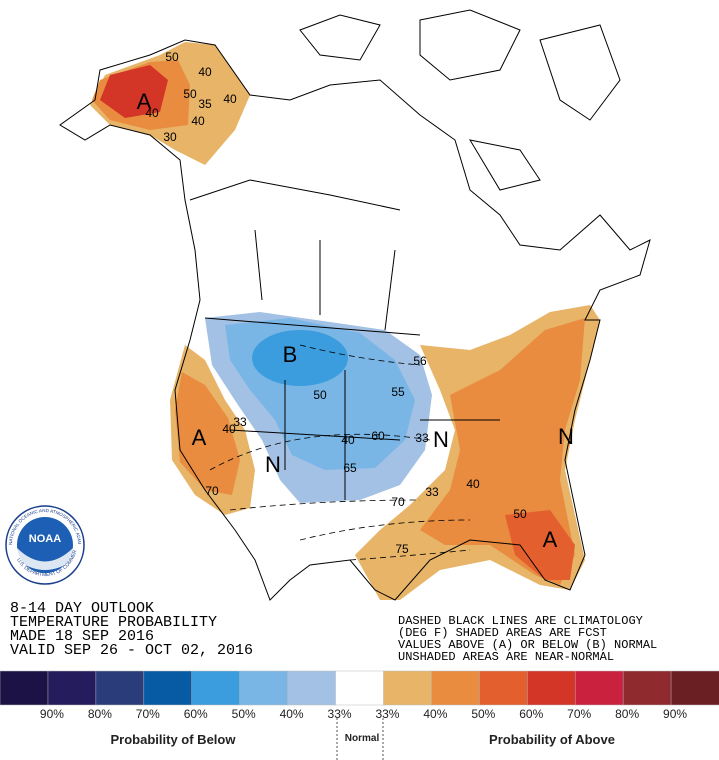 Image resolution: width=719 pixels, height=760 pixels. What do you see at coordinates (398, 392) in the screenshot?
I see `contour-label: 55` at bounding box center [398, 392].